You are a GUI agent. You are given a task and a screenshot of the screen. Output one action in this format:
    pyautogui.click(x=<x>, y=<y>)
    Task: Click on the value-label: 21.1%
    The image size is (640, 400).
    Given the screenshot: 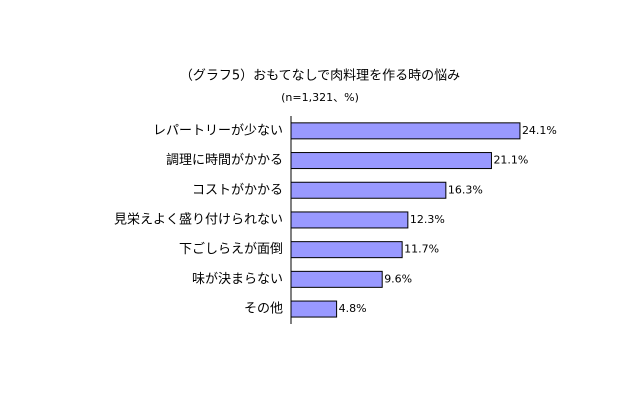 What is the action you would take?
    pyautogui.click(x=510, y=160)
    